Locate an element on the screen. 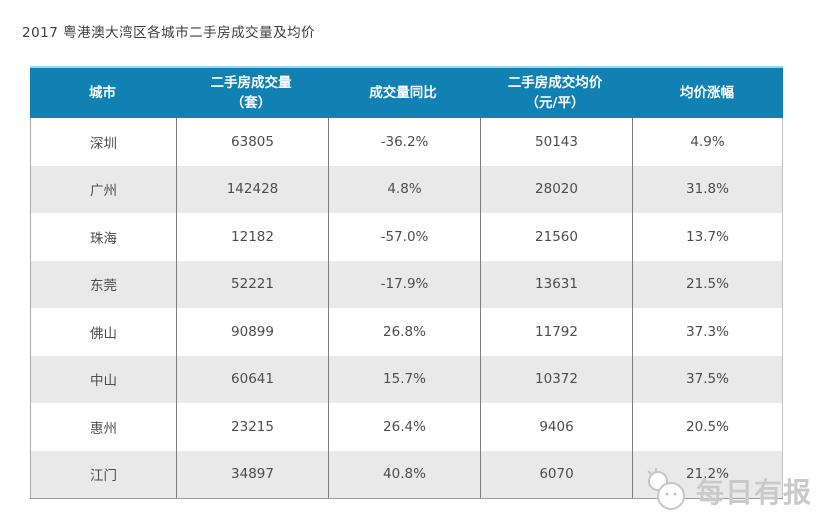 The image size is (817, 530). cell-avg-price: 9406 is located at coordinates (556, 427).